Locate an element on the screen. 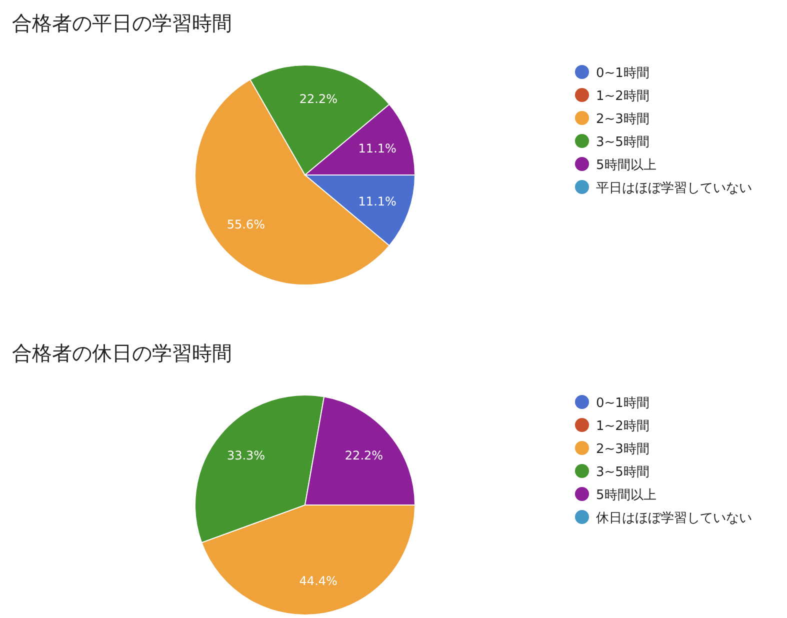  data-label: 33.3% is located at coordinates (246, 455).